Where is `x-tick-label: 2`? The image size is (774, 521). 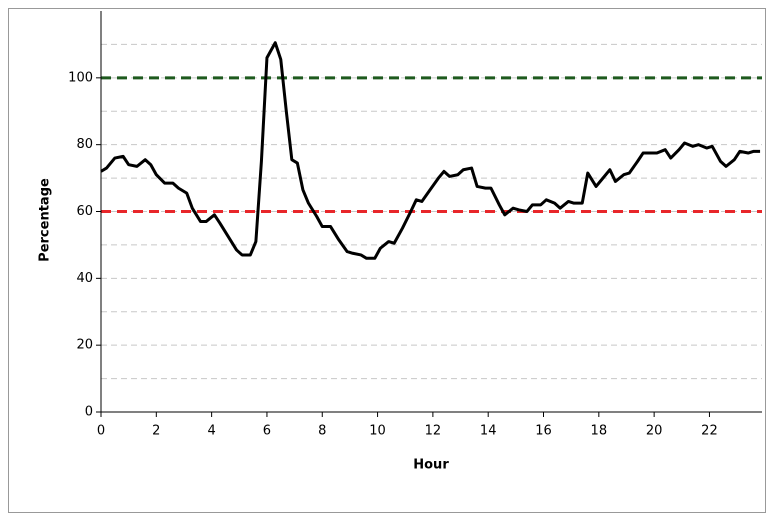 x-tick-label: 2 is located at coordinates (156, 431).